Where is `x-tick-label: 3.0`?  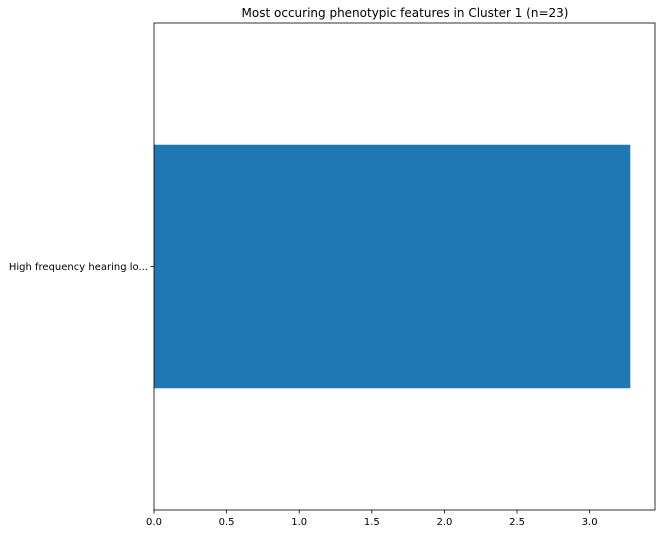 x-tick-label: 3.0 is located at coordinates (590, 522).